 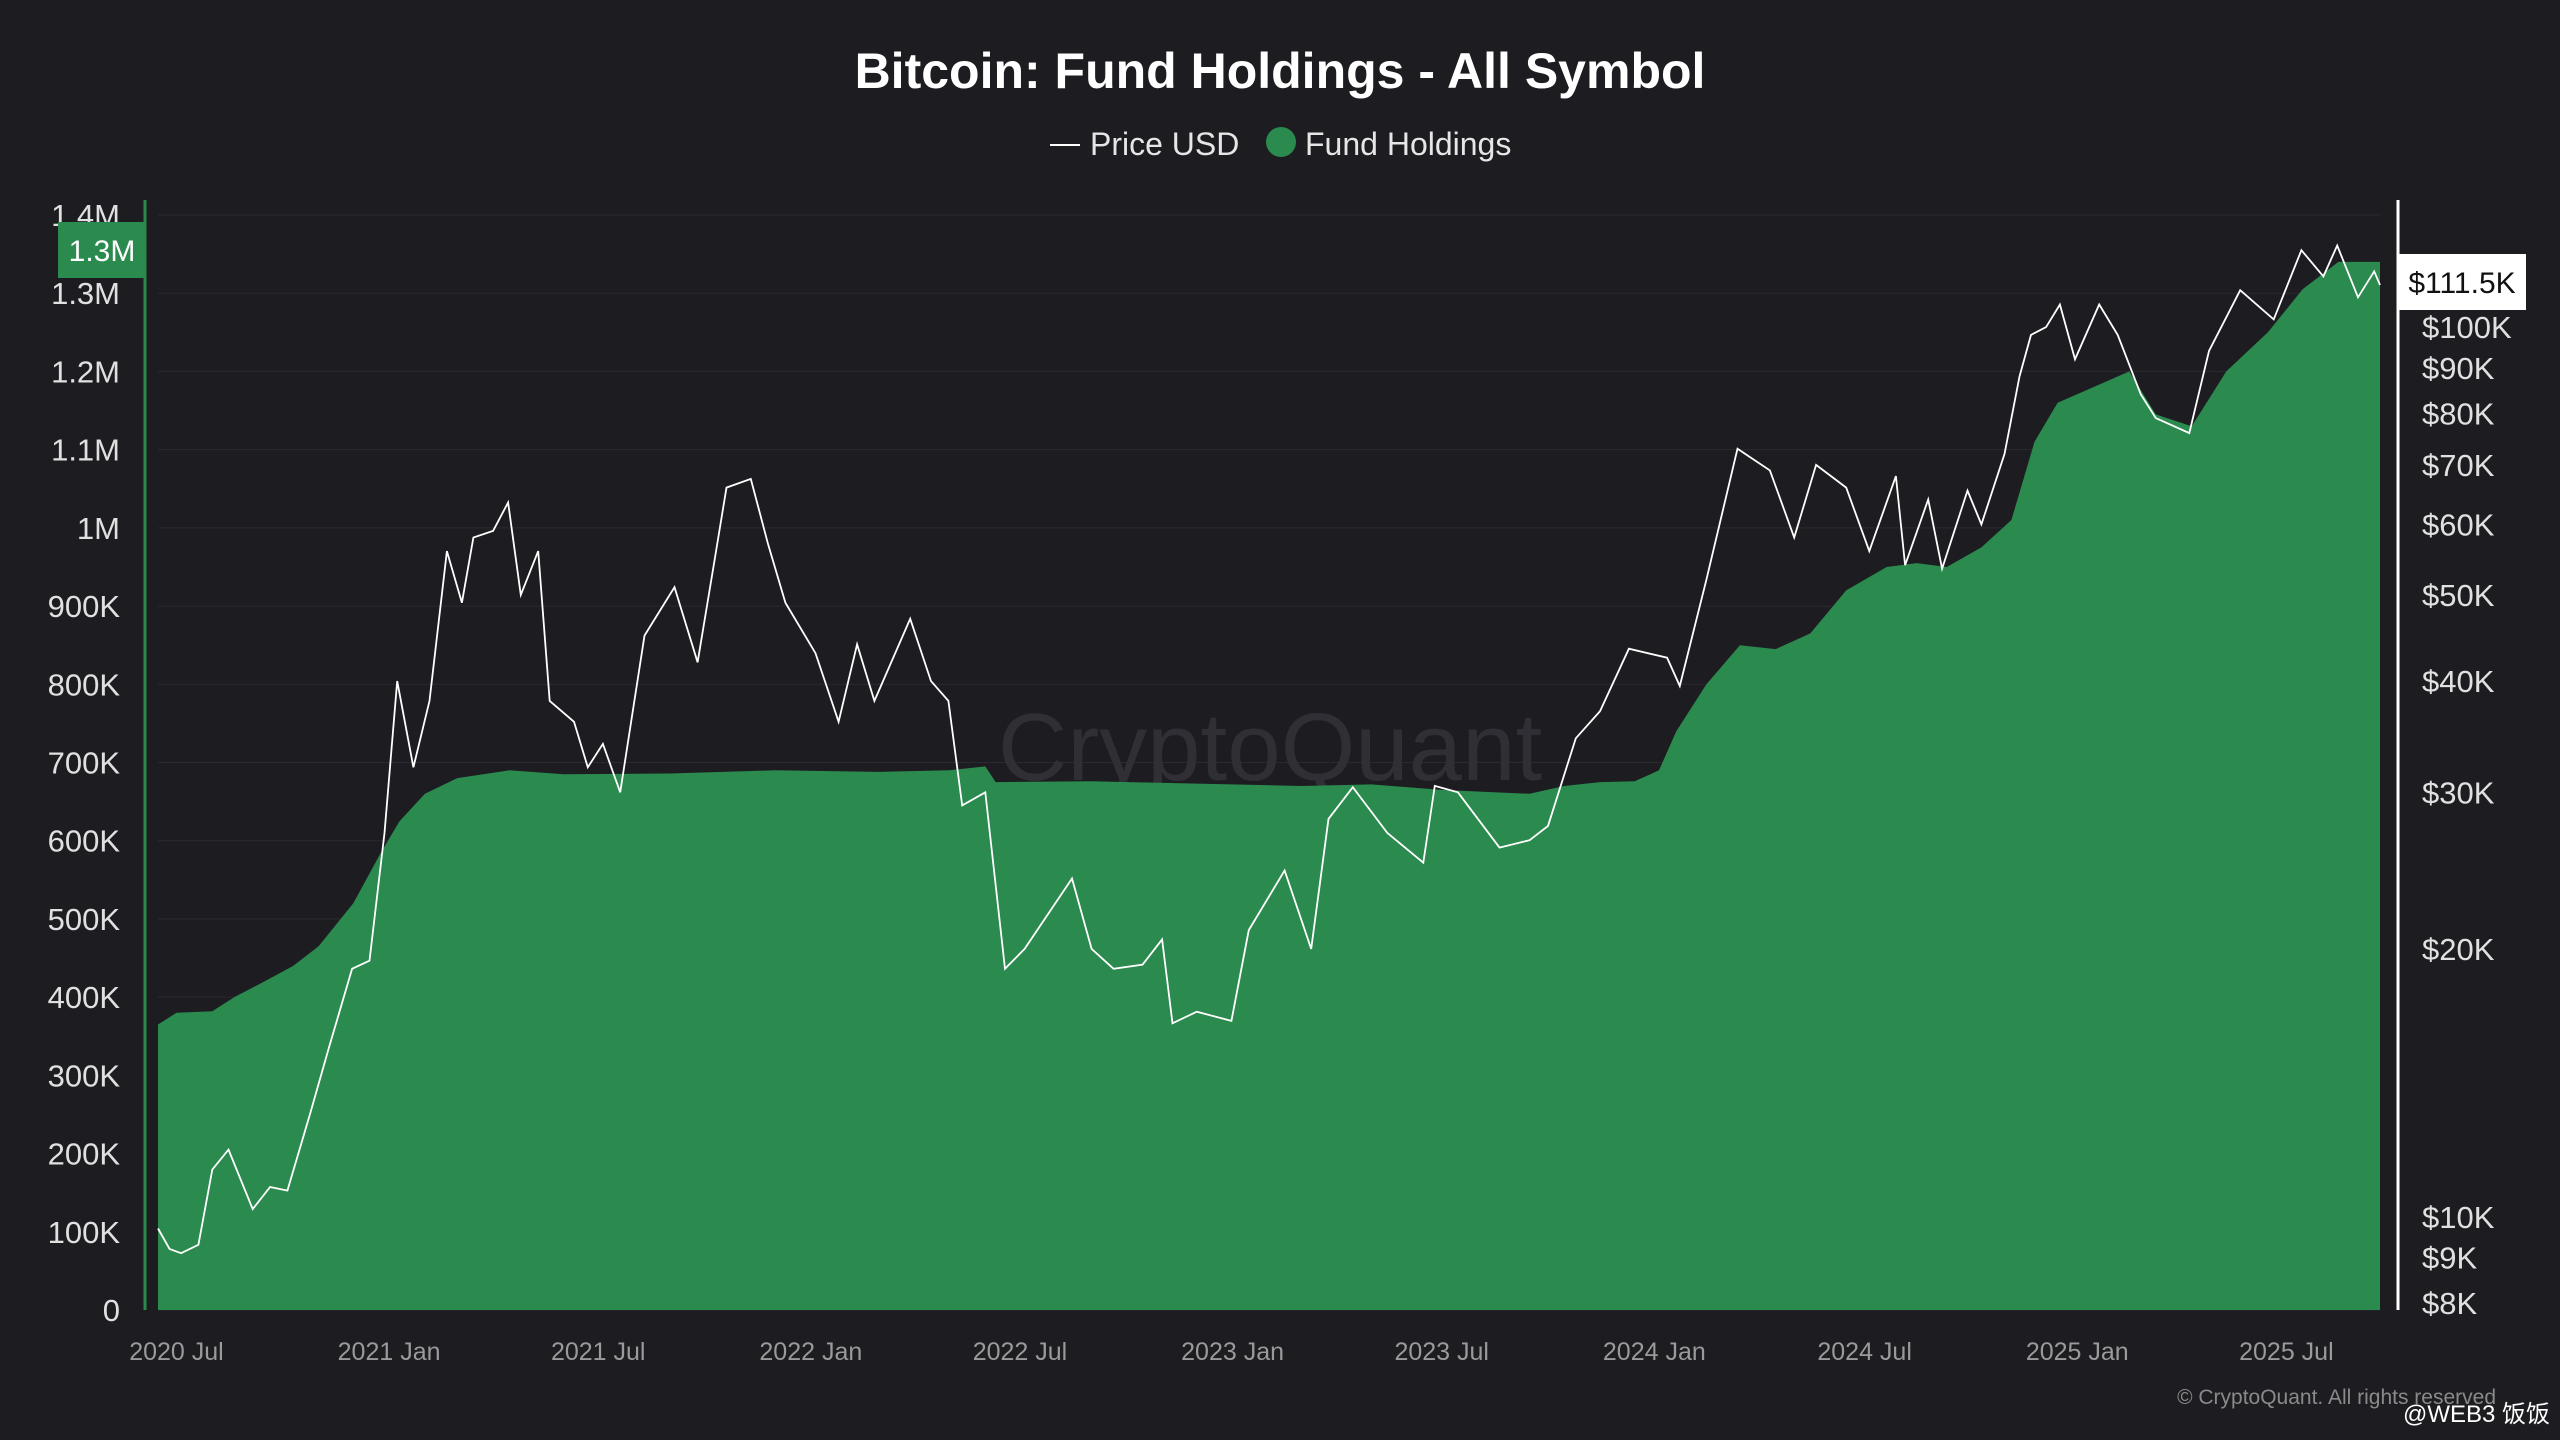 I want to click on left-current-value-badge: 1.3M, so click(x=102, y=250).